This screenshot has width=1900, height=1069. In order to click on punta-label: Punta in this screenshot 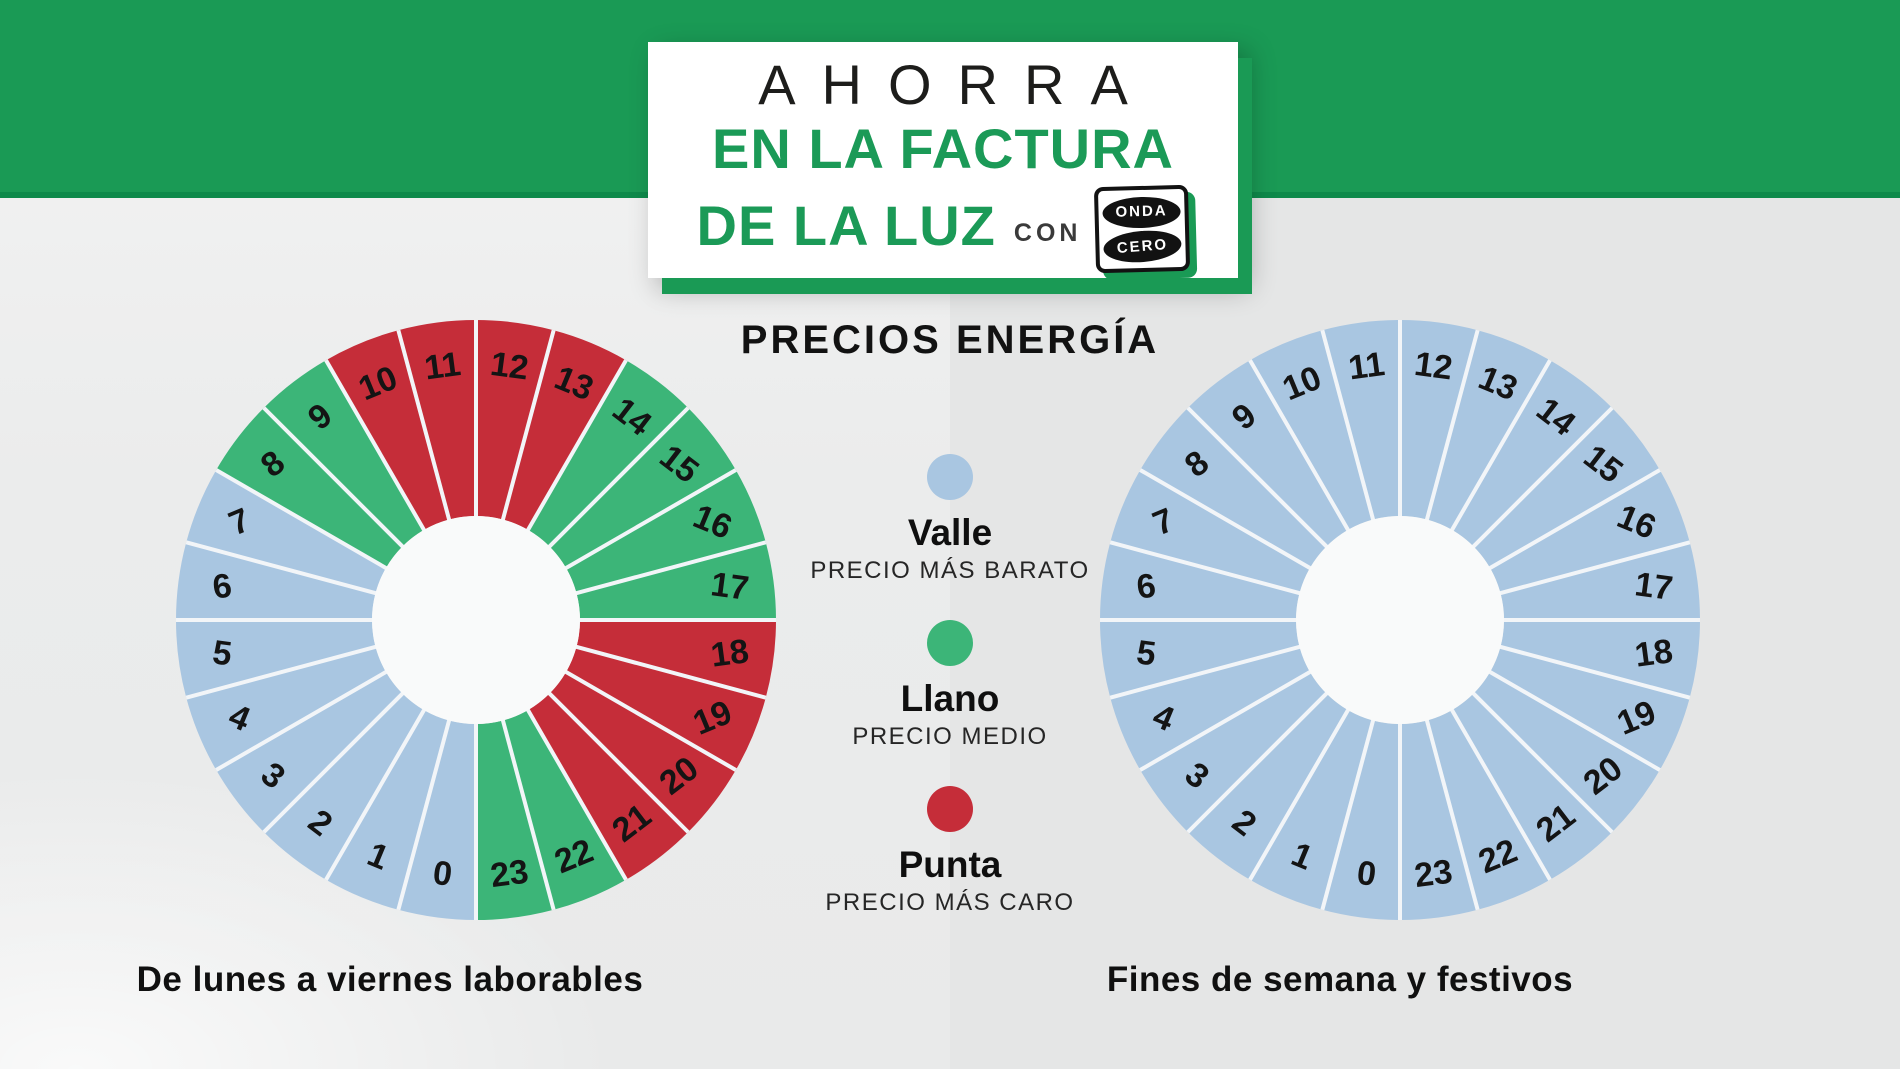, I will do `click(950, 864)`.